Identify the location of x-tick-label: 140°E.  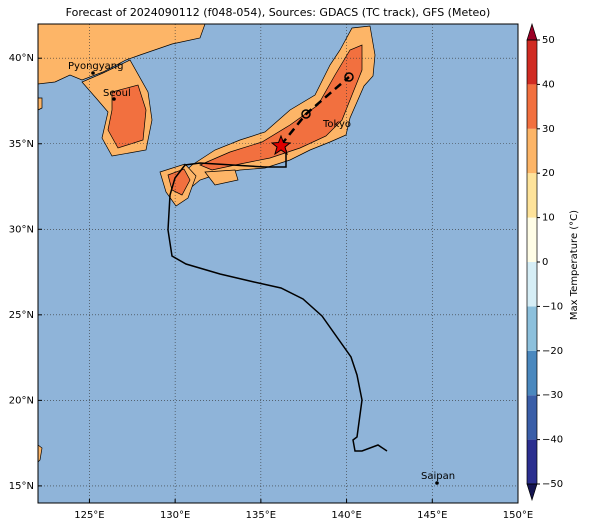
(346, 515).